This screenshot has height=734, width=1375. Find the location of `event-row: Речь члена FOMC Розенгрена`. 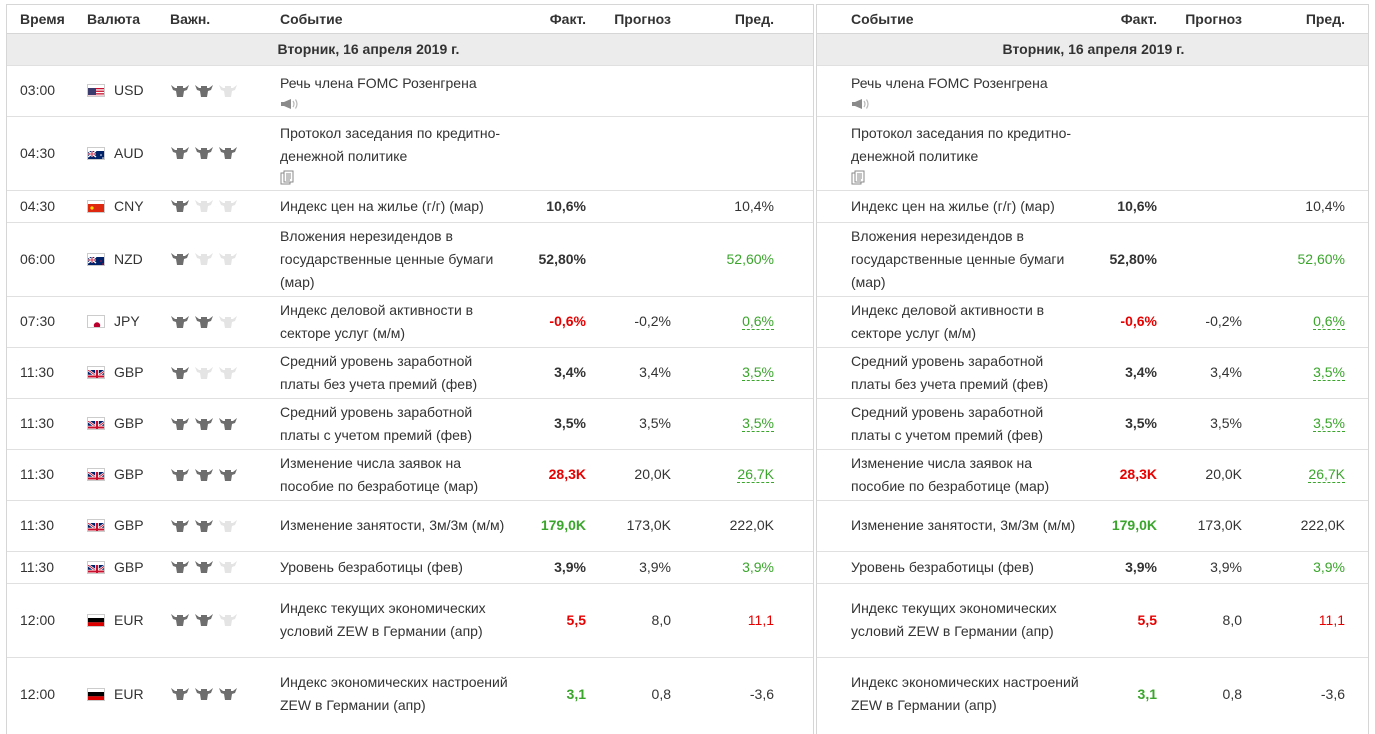

event-row: Речь члена FOMC Розенгрена is located at coordinates (1092, 90).